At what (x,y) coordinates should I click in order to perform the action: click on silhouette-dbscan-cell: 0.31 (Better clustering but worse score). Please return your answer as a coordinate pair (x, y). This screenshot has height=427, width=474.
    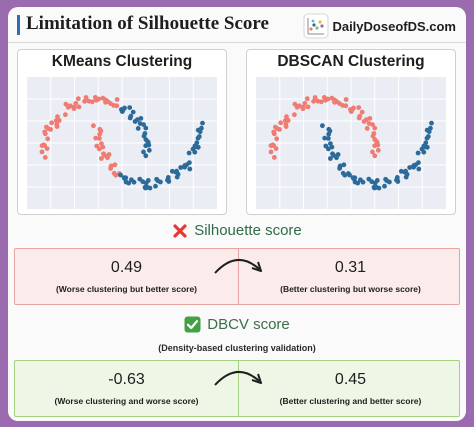
    Looking at the image, I should click on (350, 276).